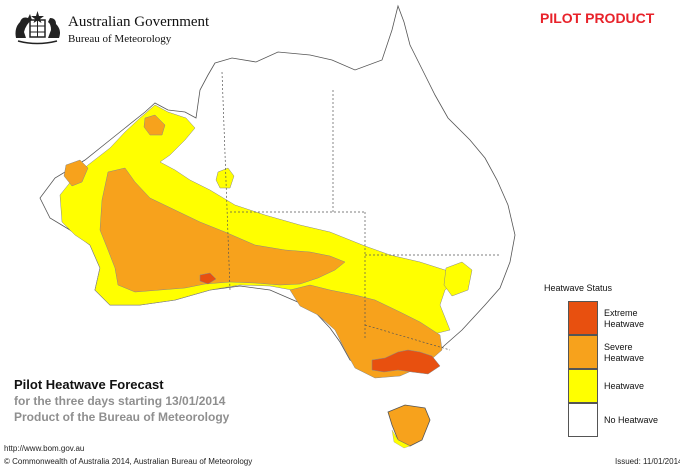  I want to click on legend-label-extreme-1: Extreme, so click(621, 313).